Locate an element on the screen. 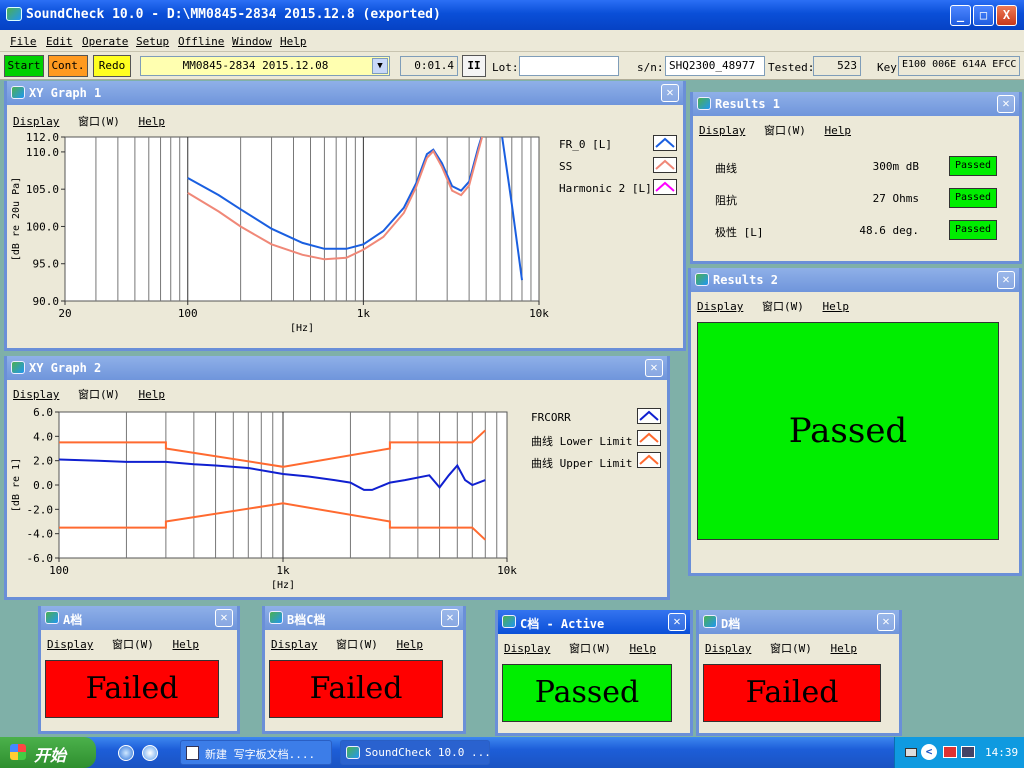 The image size is (1024, 768). results-2-window: Results 2 ✕ Display 窗口(W) Help Passed is located at coordinates (855, 422).